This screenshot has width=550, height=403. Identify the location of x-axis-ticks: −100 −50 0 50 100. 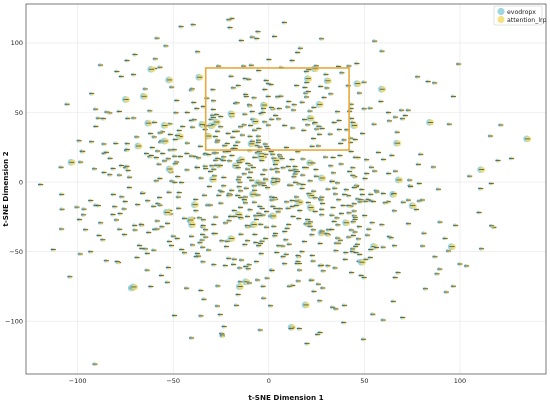
(267, 381).